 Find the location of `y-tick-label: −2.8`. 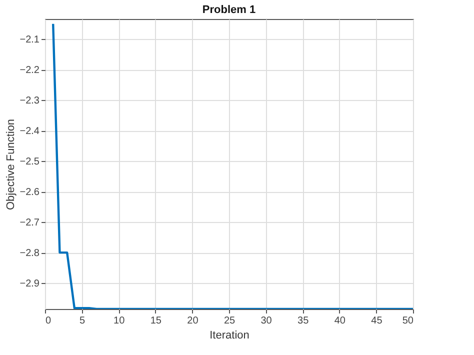

y-tick-label: −2.8 is located at coordinates (30, 254).